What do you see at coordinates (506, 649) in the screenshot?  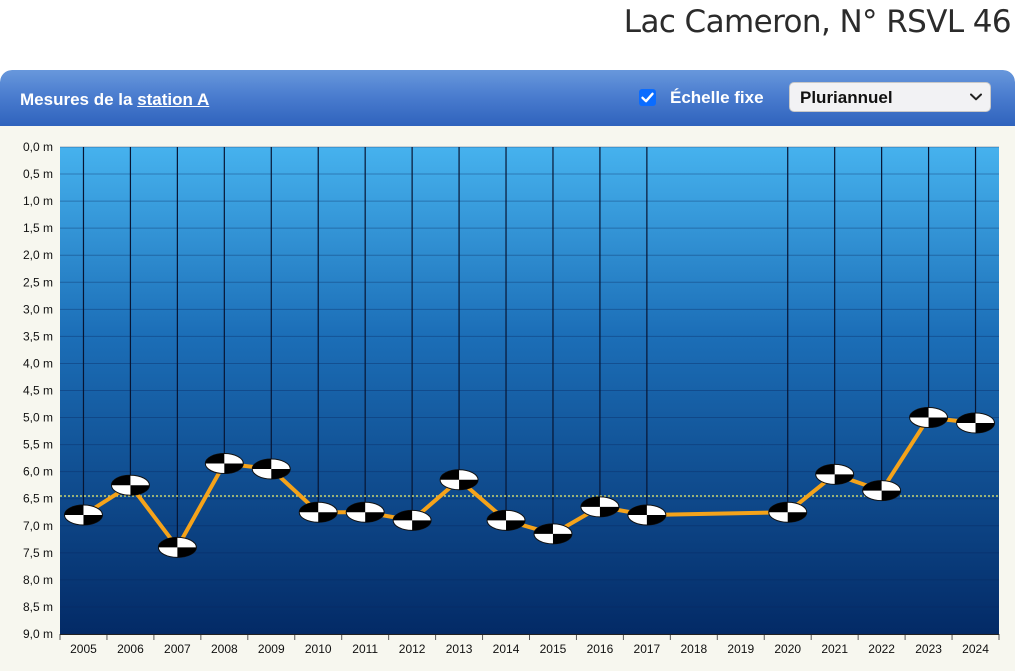 I see `x-tick-label: 2014` at bounding box center [506, 649].